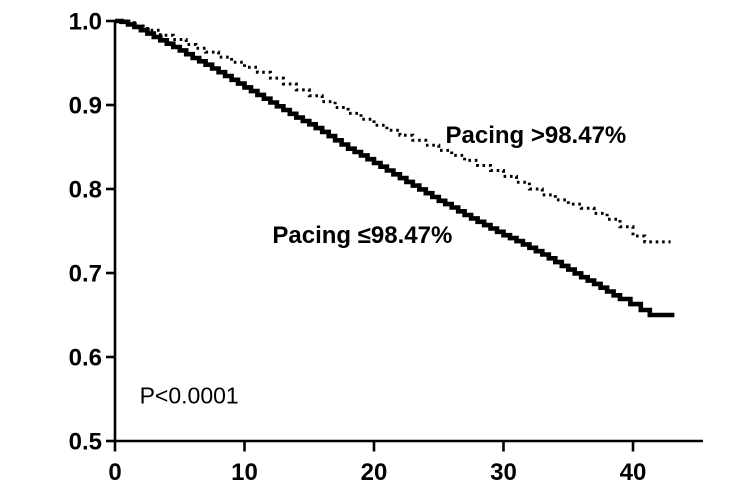  I want to click on y-tick-label: 0.9, so click(85, 106).